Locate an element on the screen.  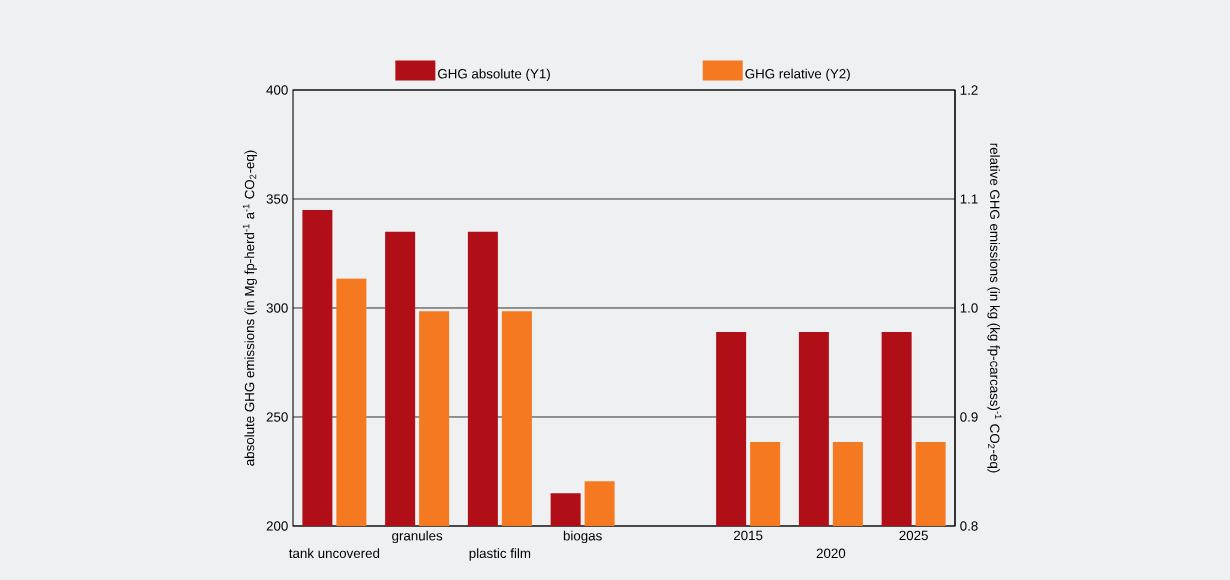
y2-tick-label: 1.2 is located at coordinates (969, 90).